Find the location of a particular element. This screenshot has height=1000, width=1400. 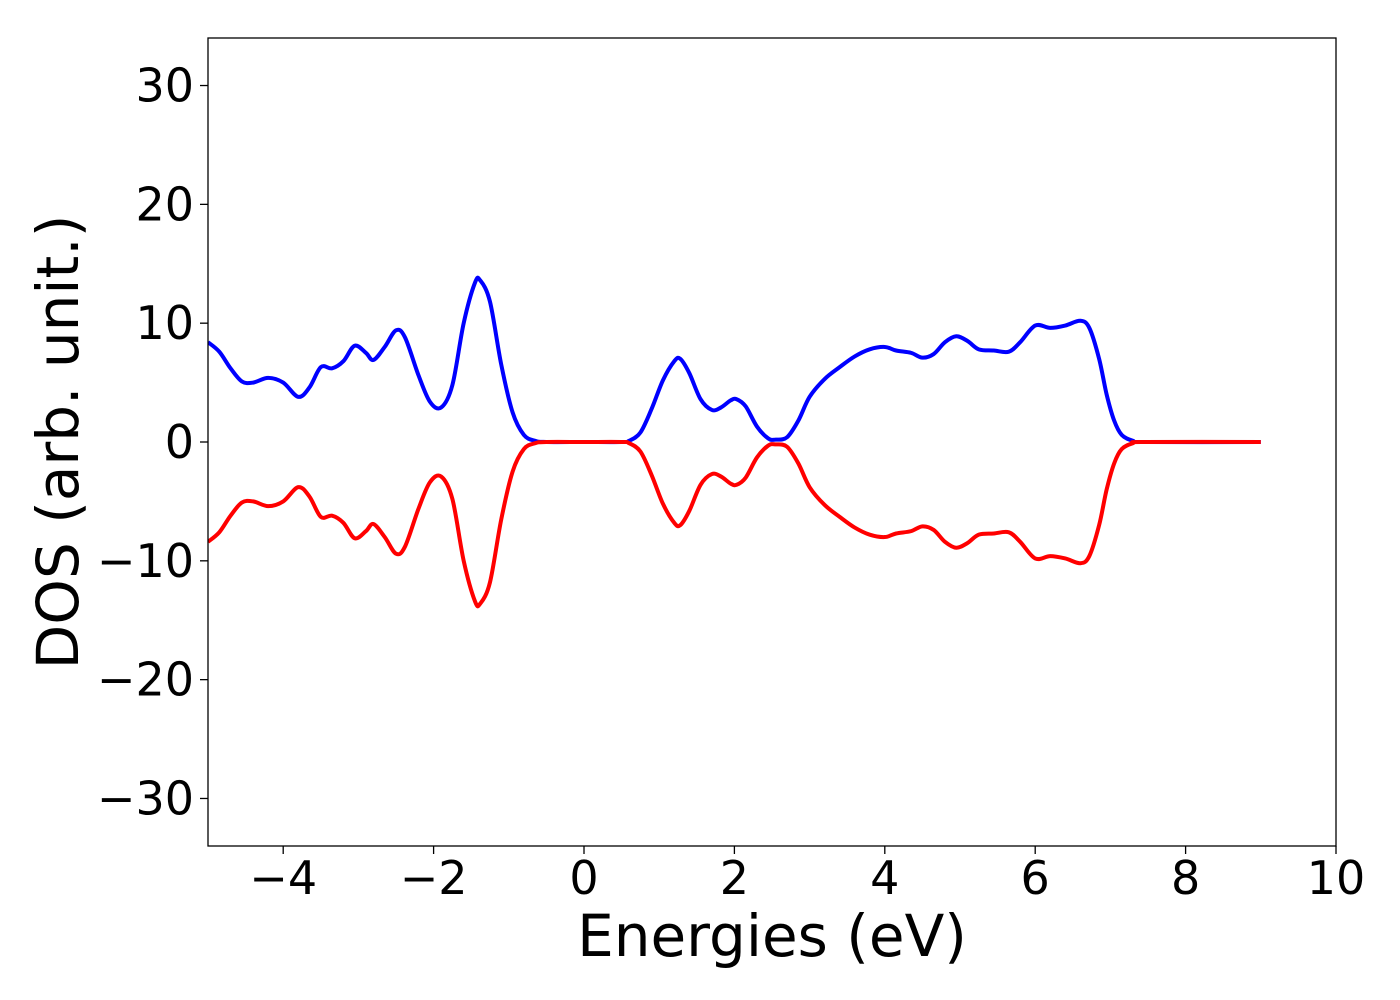

y-axis-ticks: −30 −20 −10 0 10 20 30 is located at coordinates (152, 442).